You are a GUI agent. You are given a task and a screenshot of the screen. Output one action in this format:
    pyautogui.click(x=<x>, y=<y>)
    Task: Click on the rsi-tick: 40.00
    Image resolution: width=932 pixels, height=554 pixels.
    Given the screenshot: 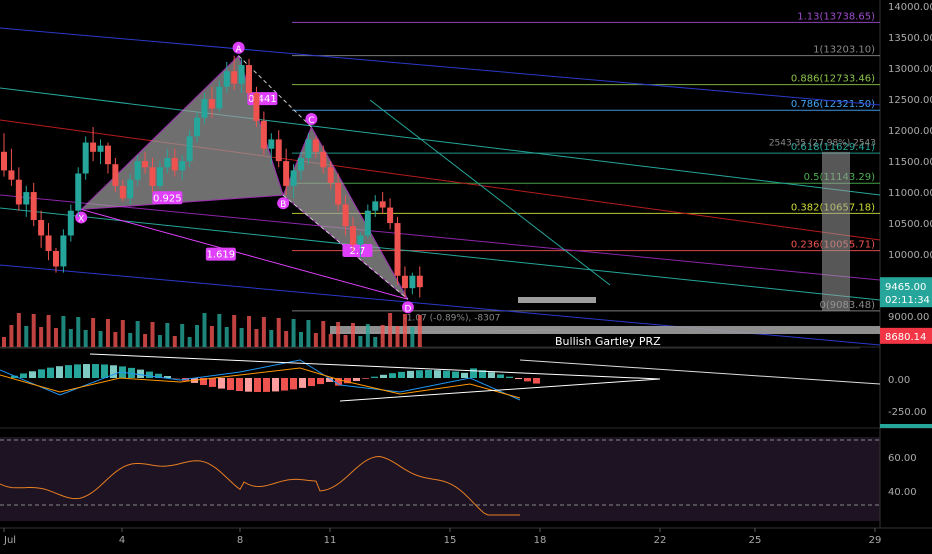 What is the action you would take?
    pyautogui.click(x=902, y=492)
    